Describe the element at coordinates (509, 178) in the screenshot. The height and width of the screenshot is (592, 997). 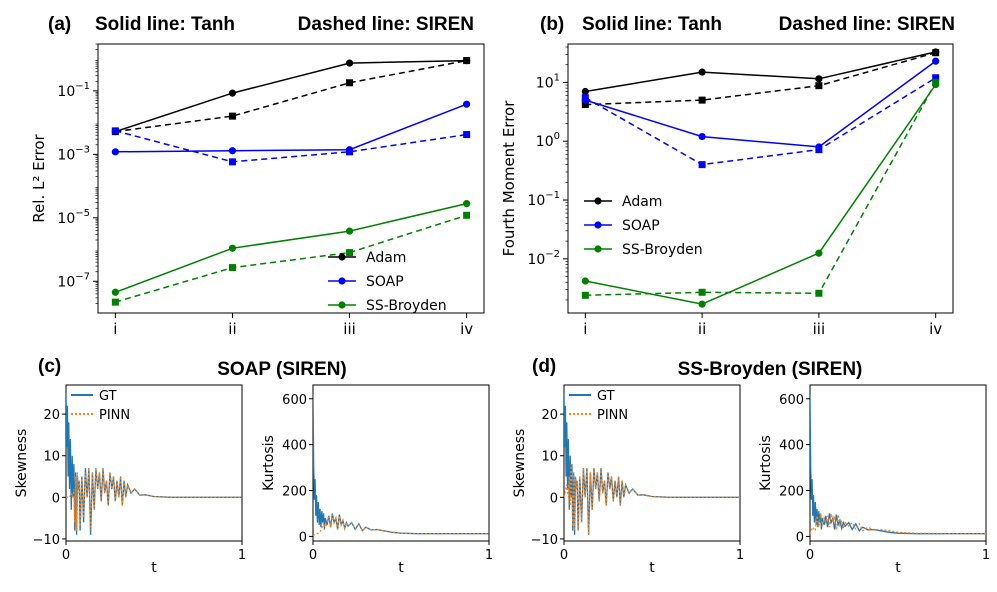
I see `y-axis-label: Fourth Moment Error` at that location.